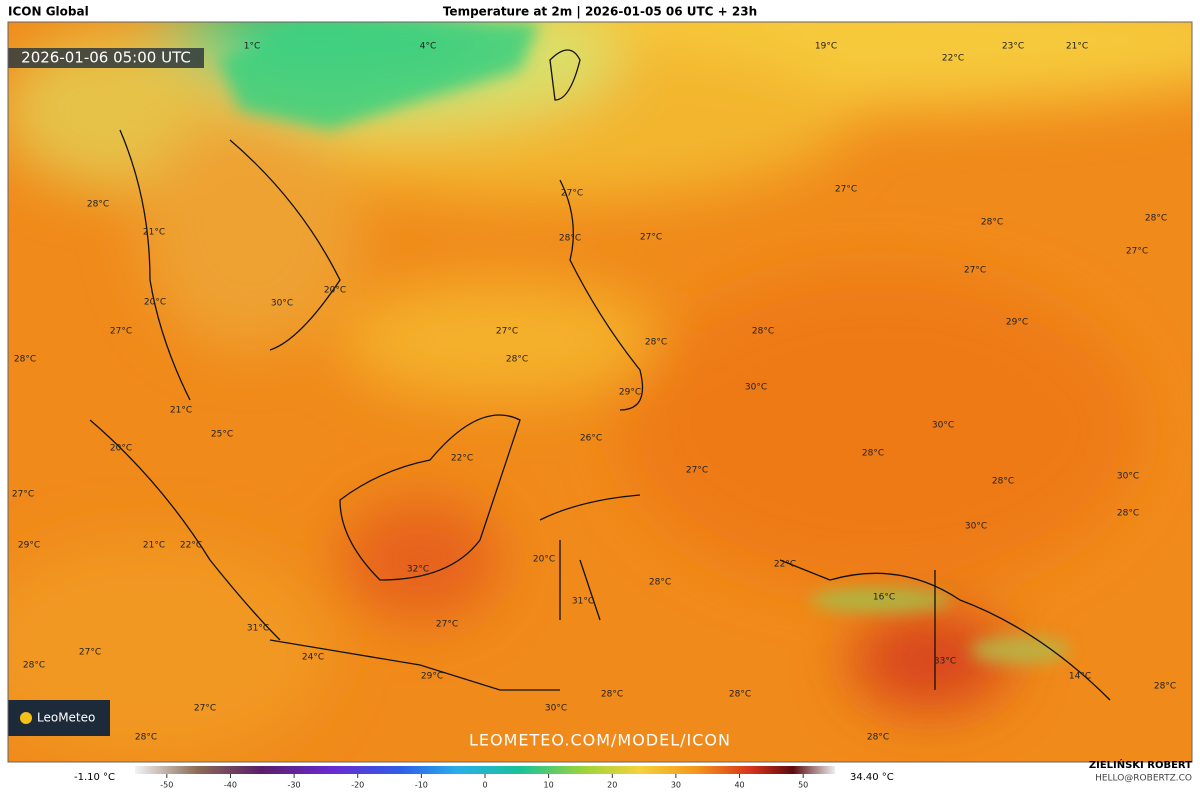 The image size is (1200, 793). I want to click on temperature-label: 33°C, so click(945, 662).